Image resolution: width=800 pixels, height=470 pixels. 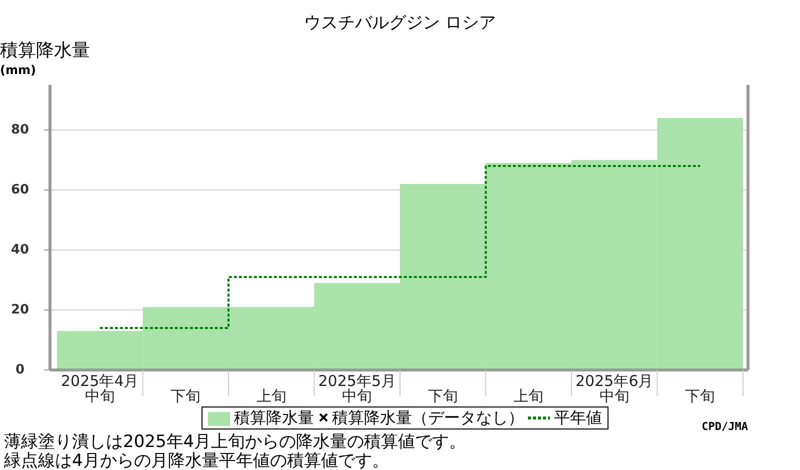 What do you see at coordinates (357, 388) in the screenshot?
I see `x-tick-label: 2025年5月中旬` at bounding box center [357, 388].